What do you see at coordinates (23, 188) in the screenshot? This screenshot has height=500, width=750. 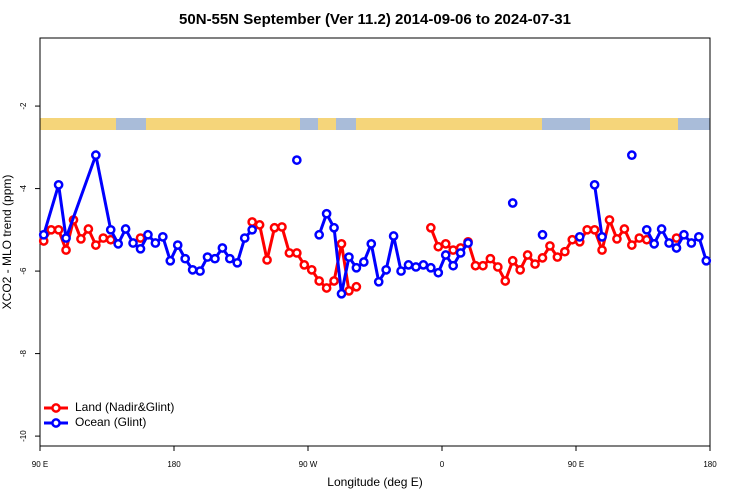 I see `y-tick-label: -4` at bounding box center [23, 188].